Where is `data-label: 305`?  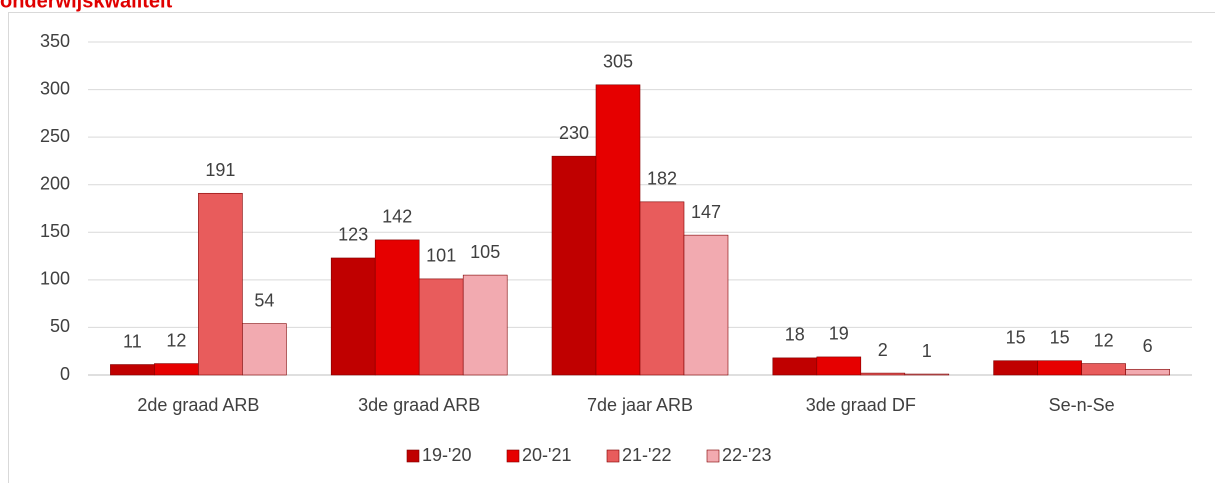
data-label: 305 is located at coordinates (618, 62).